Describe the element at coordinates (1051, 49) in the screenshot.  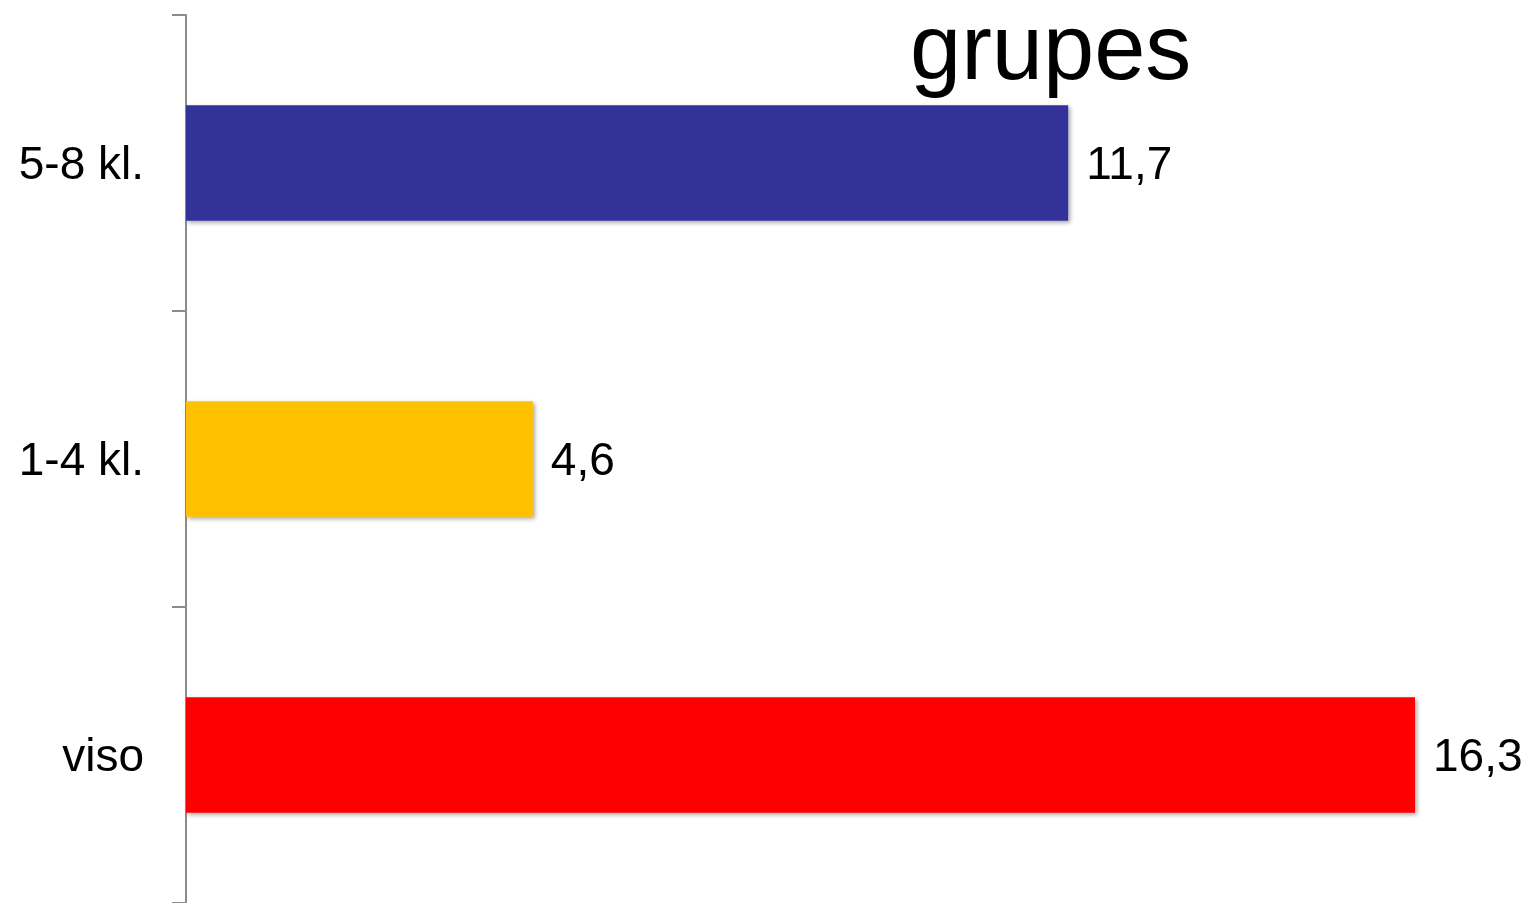
I see `chart-title: grupes` at that location.